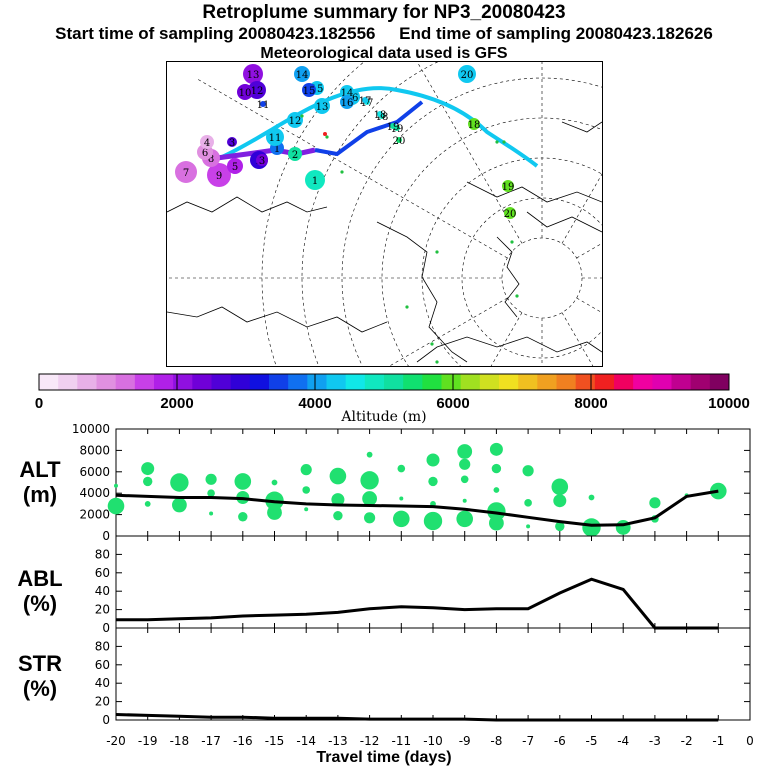 Image resolution: width=768 pixels, height=768 pixels. What do you see at coordinates (623, 741) in the screenshot?
I see `x-tick-label: -4` at bounding box center [623, 741].